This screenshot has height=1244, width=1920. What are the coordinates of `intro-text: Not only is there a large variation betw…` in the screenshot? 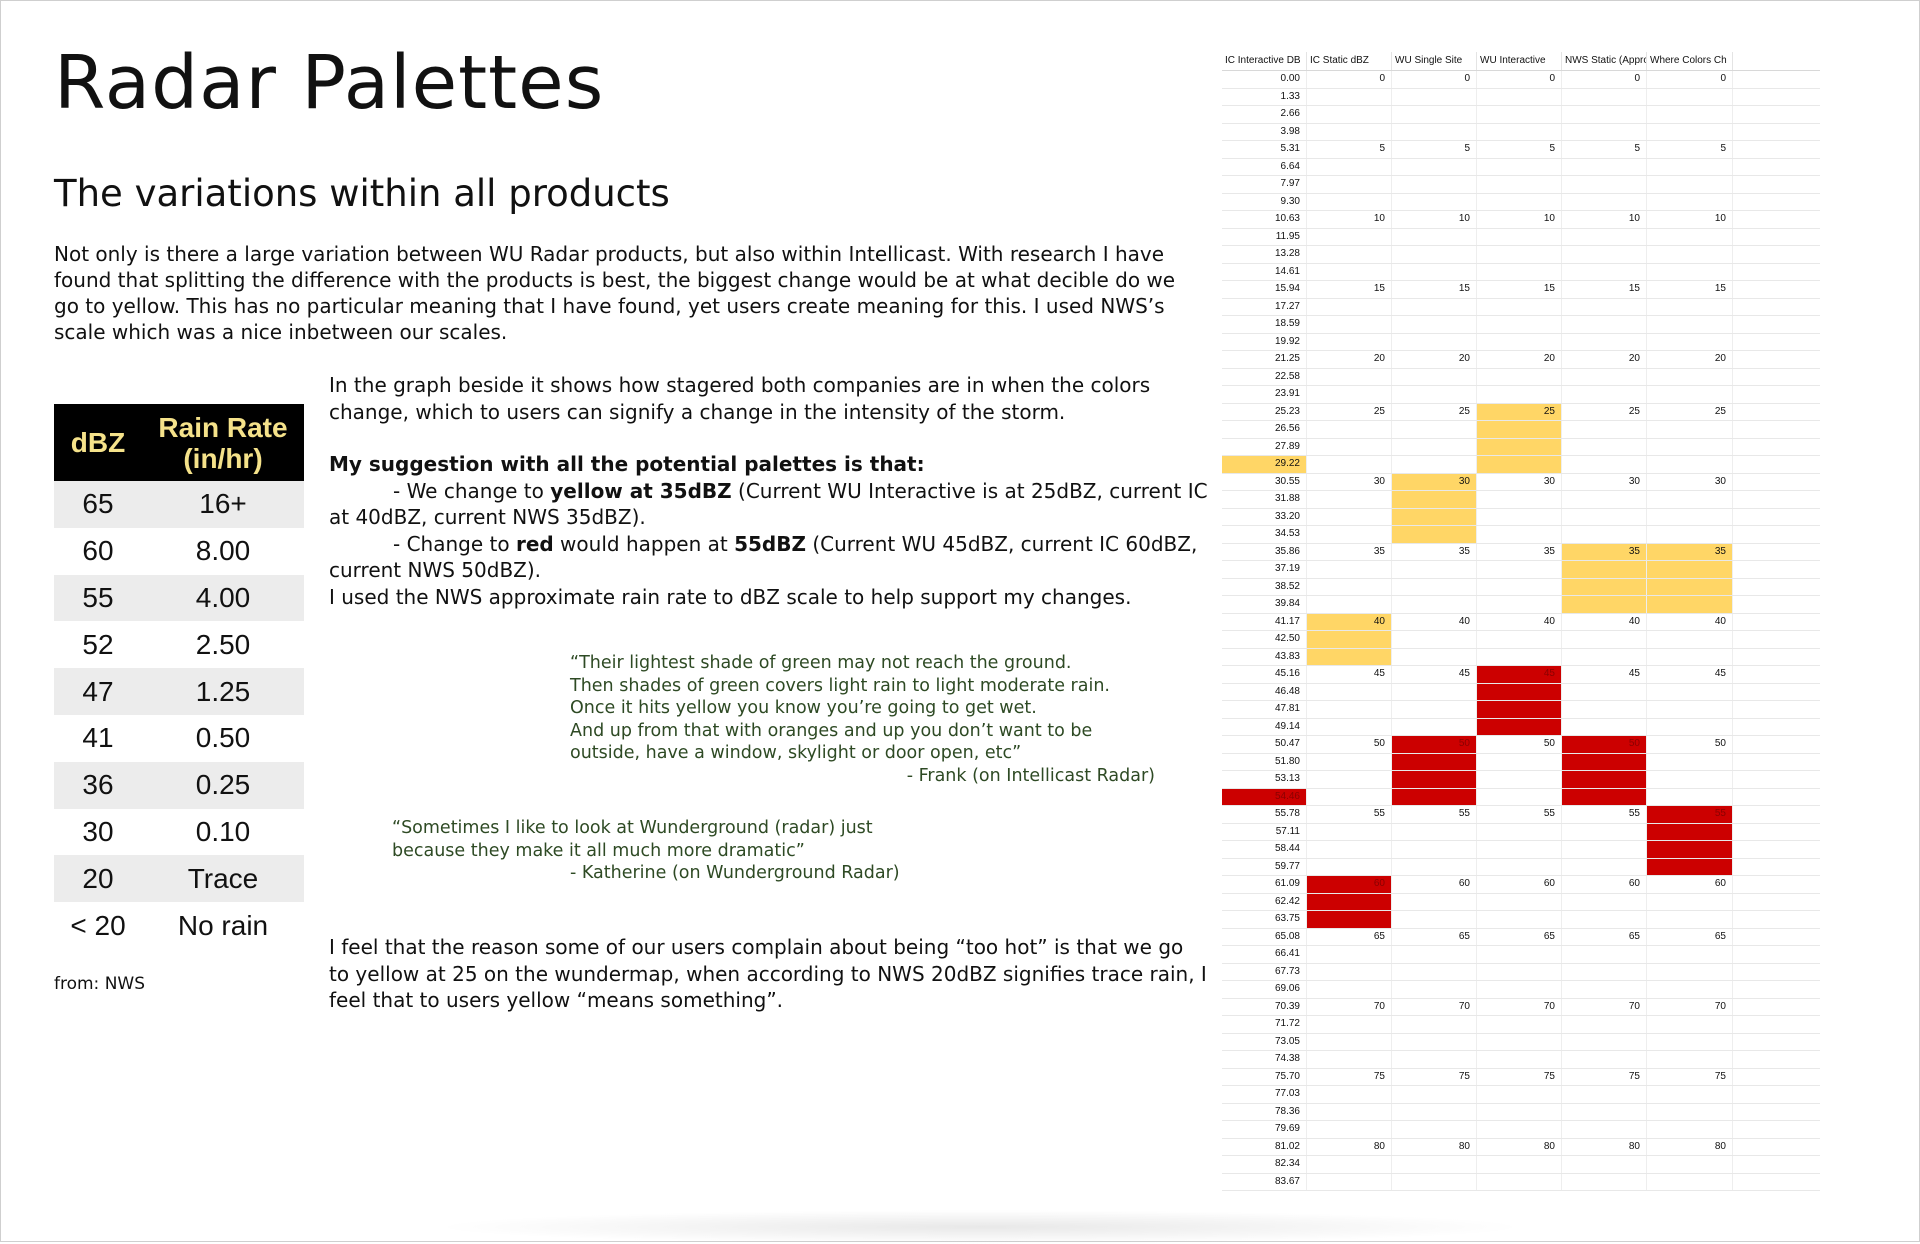 It's located at (615, 293).